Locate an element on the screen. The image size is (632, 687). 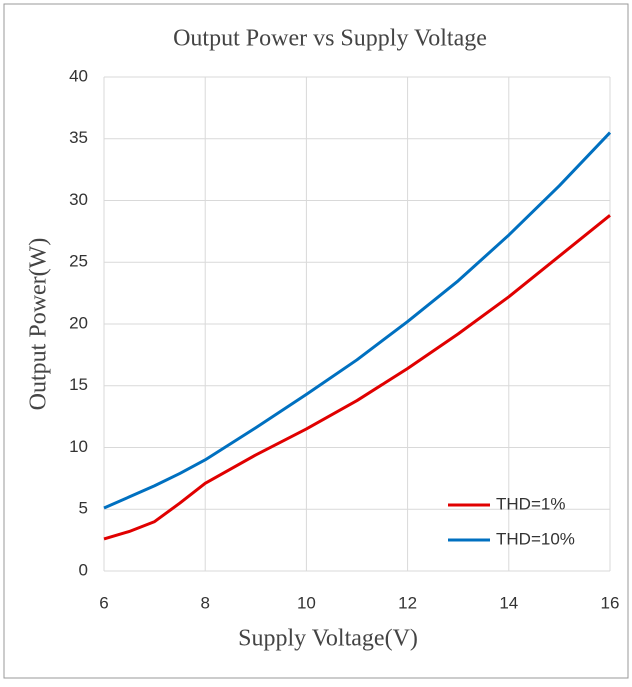
x-tick-label: 10 is located at coordinates (306, 602).